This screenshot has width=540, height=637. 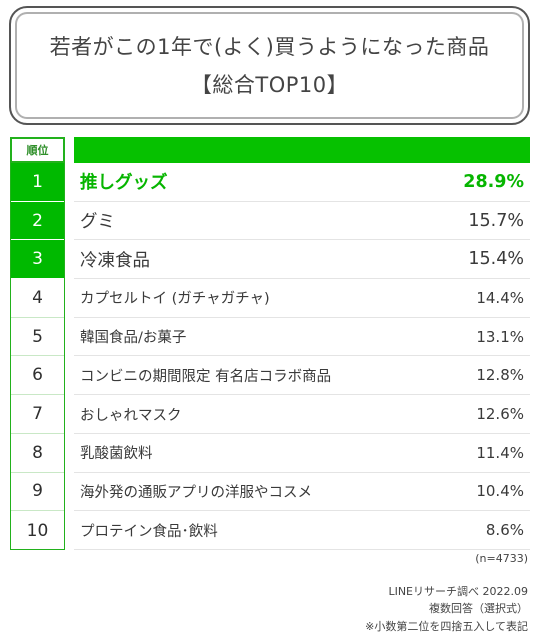 What do you see at coordinates (302, 530) in the screenshot?
I see `table-row: プロテイン食品･飲料 8.6%` at bounding box center [302, 530].